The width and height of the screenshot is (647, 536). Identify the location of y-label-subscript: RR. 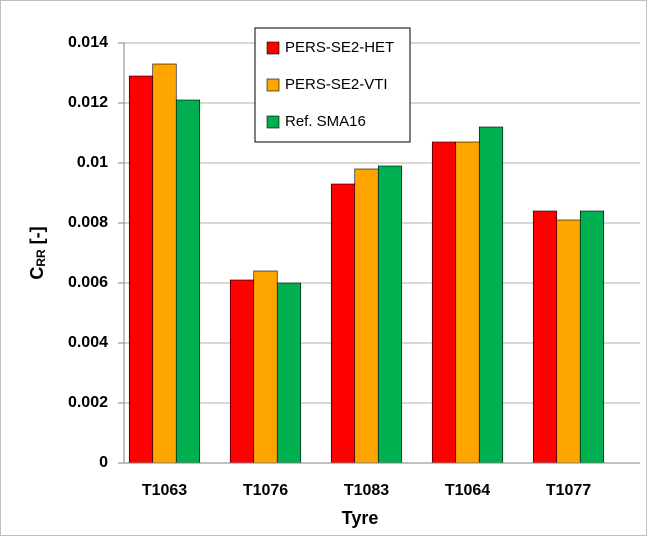
(41, 258).